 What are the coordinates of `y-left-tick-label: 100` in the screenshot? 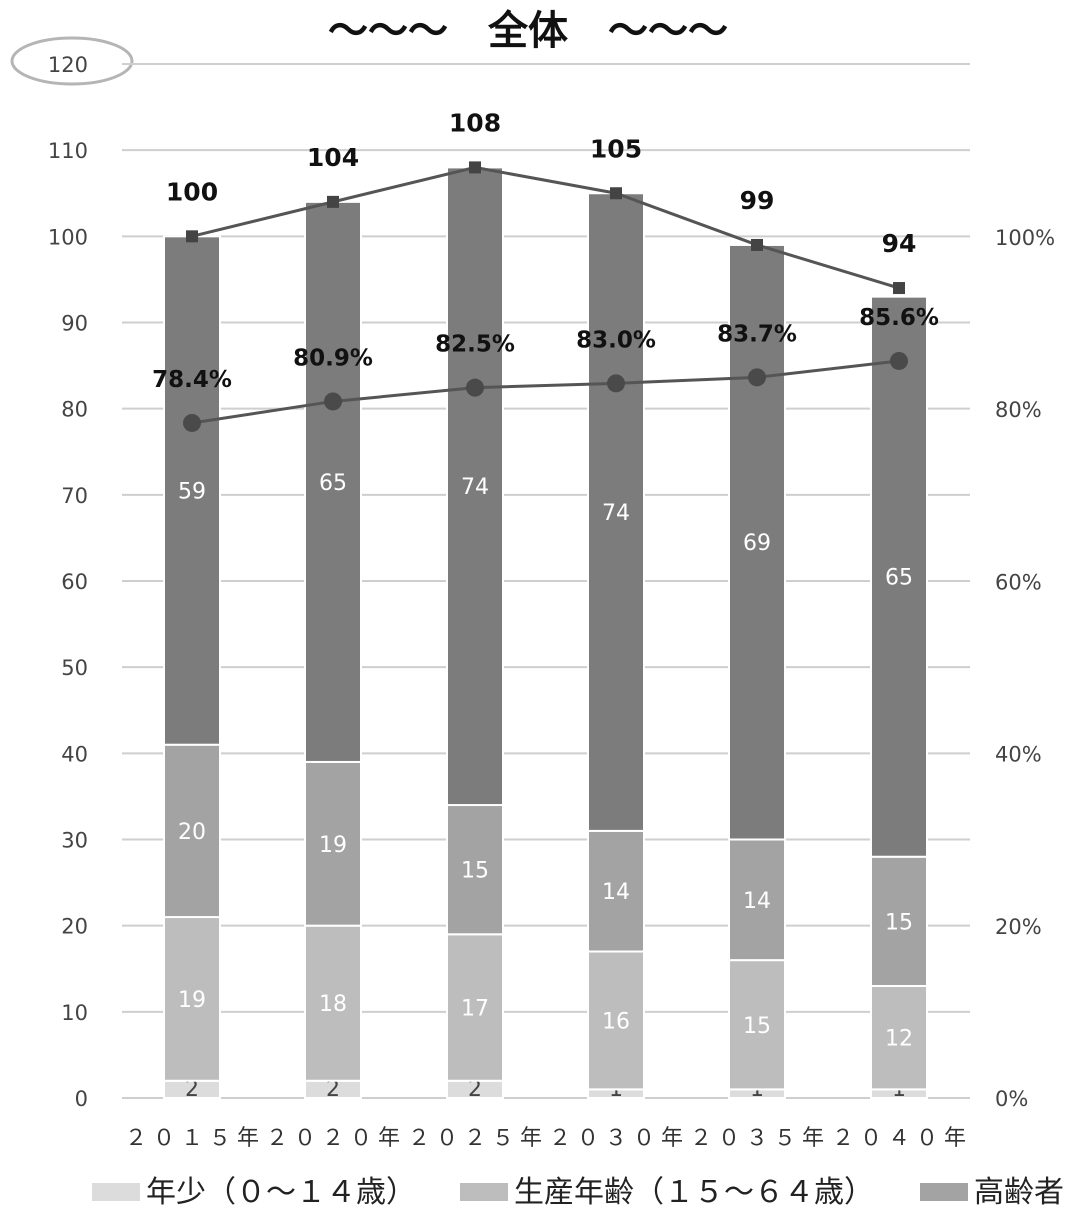 It's located at (68, 237).